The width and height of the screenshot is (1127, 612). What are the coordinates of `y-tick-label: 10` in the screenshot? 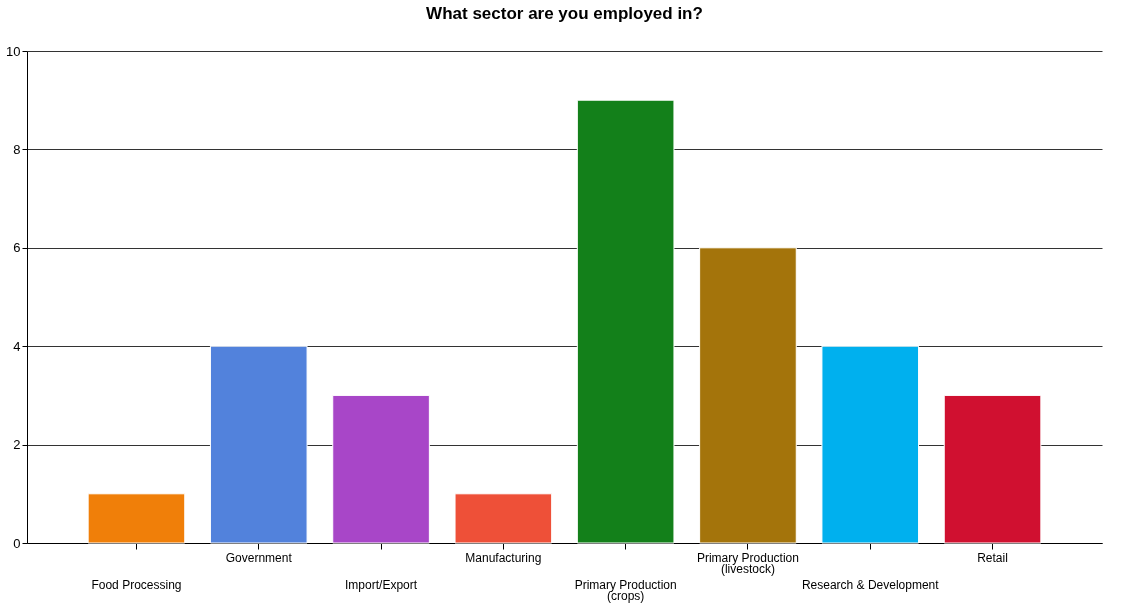 It's located at (13, 51).